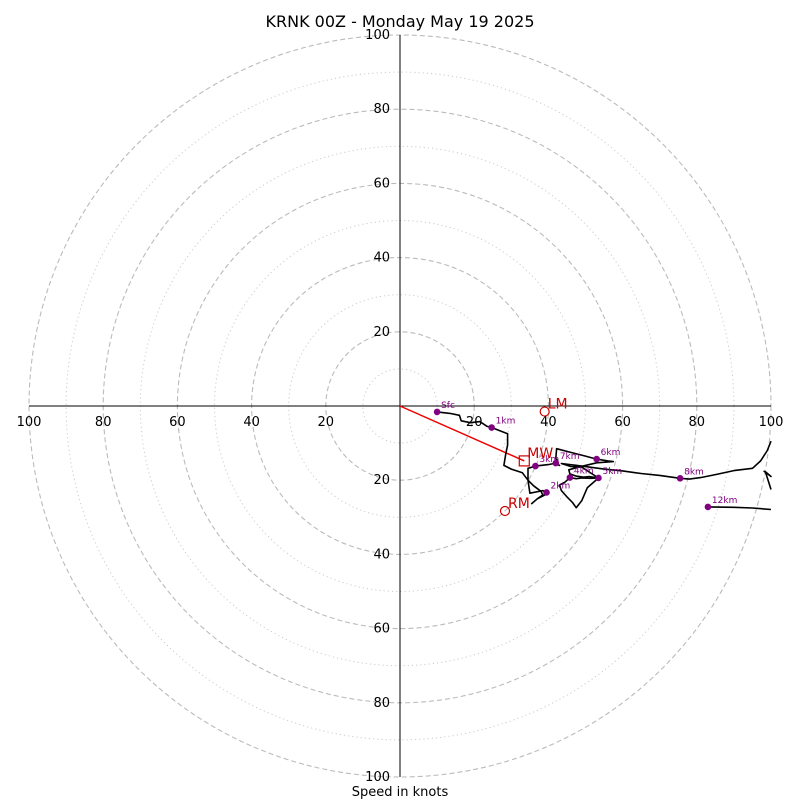 The height and width of the screenshot is (800, 800). I want to click on hodograph-trace, so click(604, 460).